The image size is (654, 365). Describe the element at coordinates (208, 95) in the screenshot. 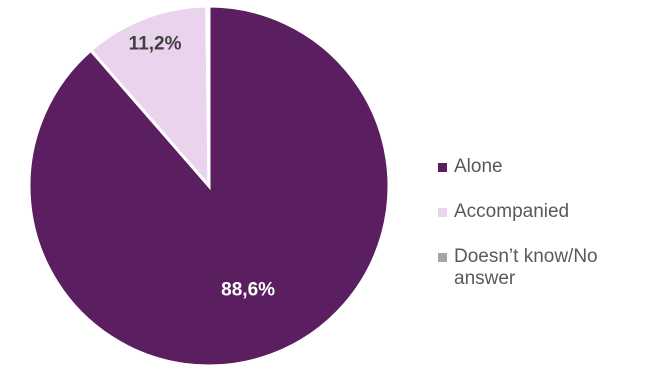

I see `pie-slice-doesn-t-know-no-answer` at that location.